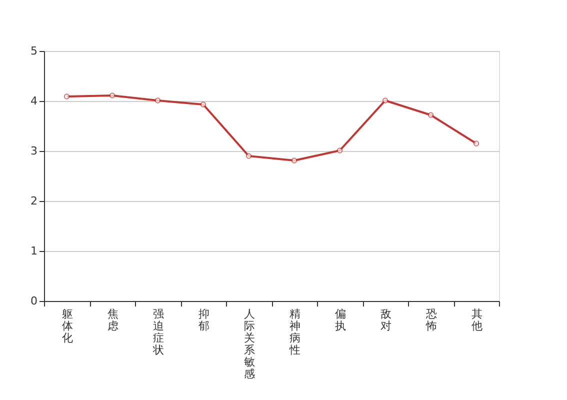 This screenshot has width=567, height=400. What do you see at coordinates (340, 320) in the screenshot?
I see `x-tick-label: 偏执` at bounding box center [340, 320].